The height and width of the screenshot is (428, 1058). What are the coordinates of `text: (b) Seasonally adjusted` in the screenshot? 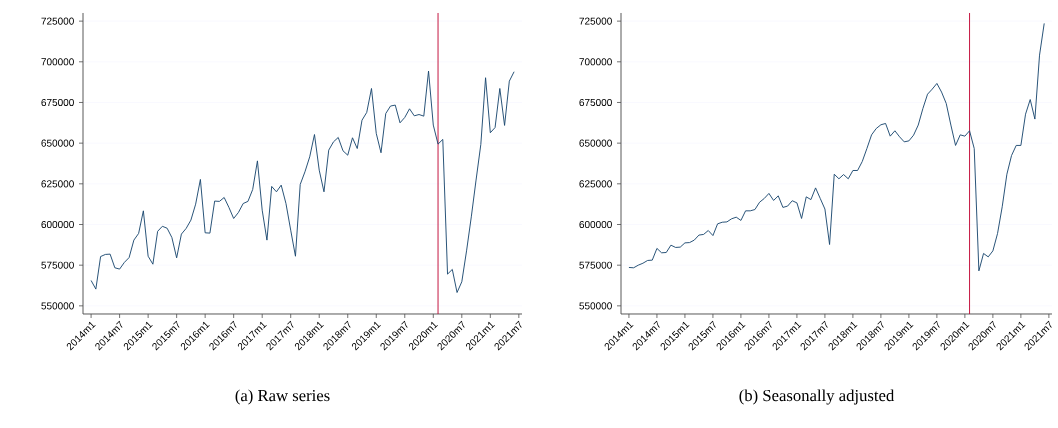 It's located at (817, 397).